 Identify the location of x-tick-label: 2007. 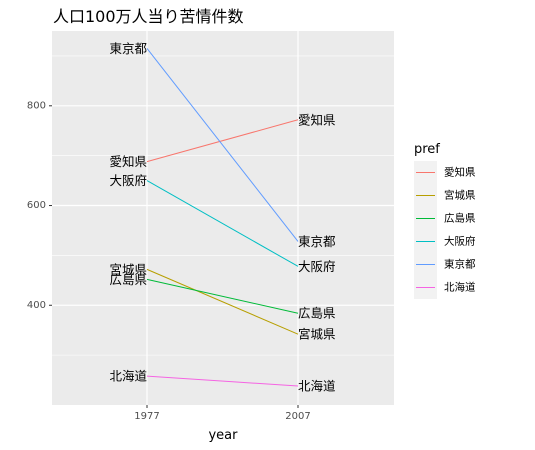
(297, 416).